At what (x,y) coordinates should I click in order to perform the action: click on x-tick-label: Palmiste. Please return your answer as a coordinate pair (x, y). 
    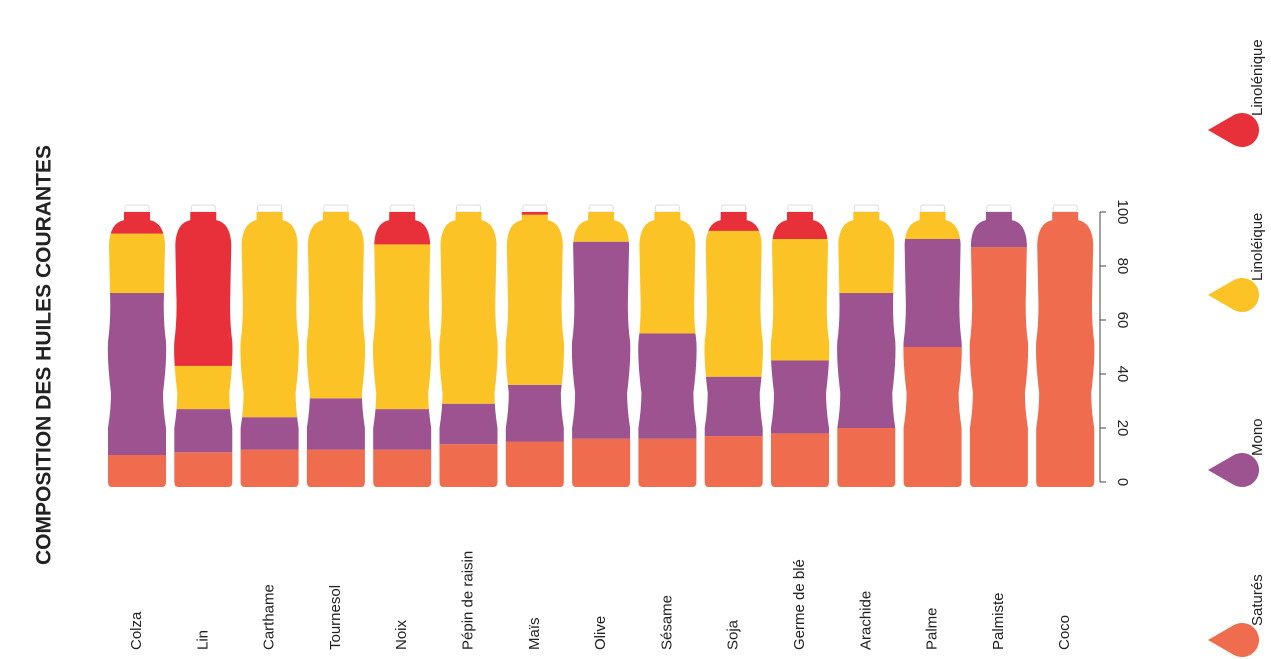
    Looking at the image, I should click on (998, 621).